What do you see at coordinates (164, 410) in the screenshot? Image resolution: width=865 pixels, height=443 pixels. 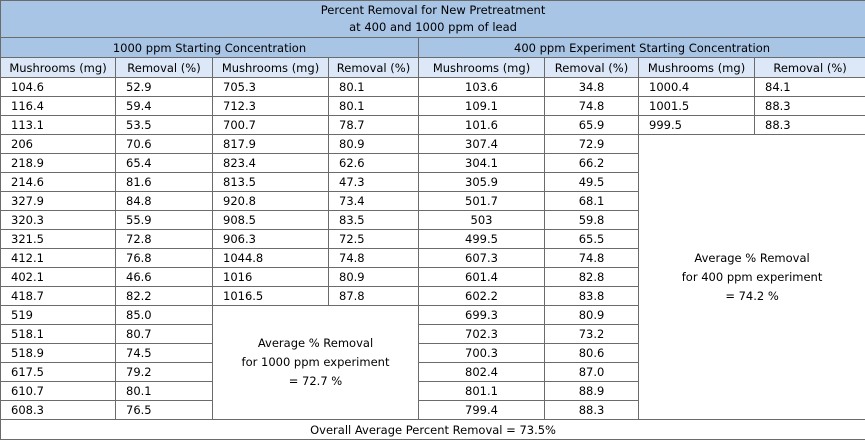 I see `removal-cell: 76.5` at bounding box center [164, 410].